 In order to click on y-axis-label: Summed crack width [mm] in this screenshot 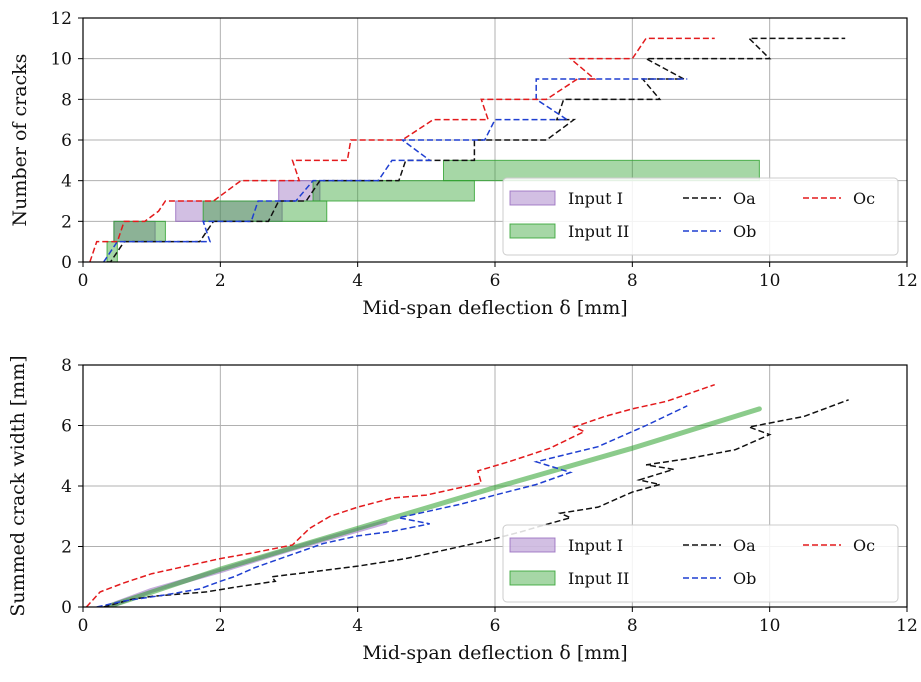, I will do `click(18, 485)`.